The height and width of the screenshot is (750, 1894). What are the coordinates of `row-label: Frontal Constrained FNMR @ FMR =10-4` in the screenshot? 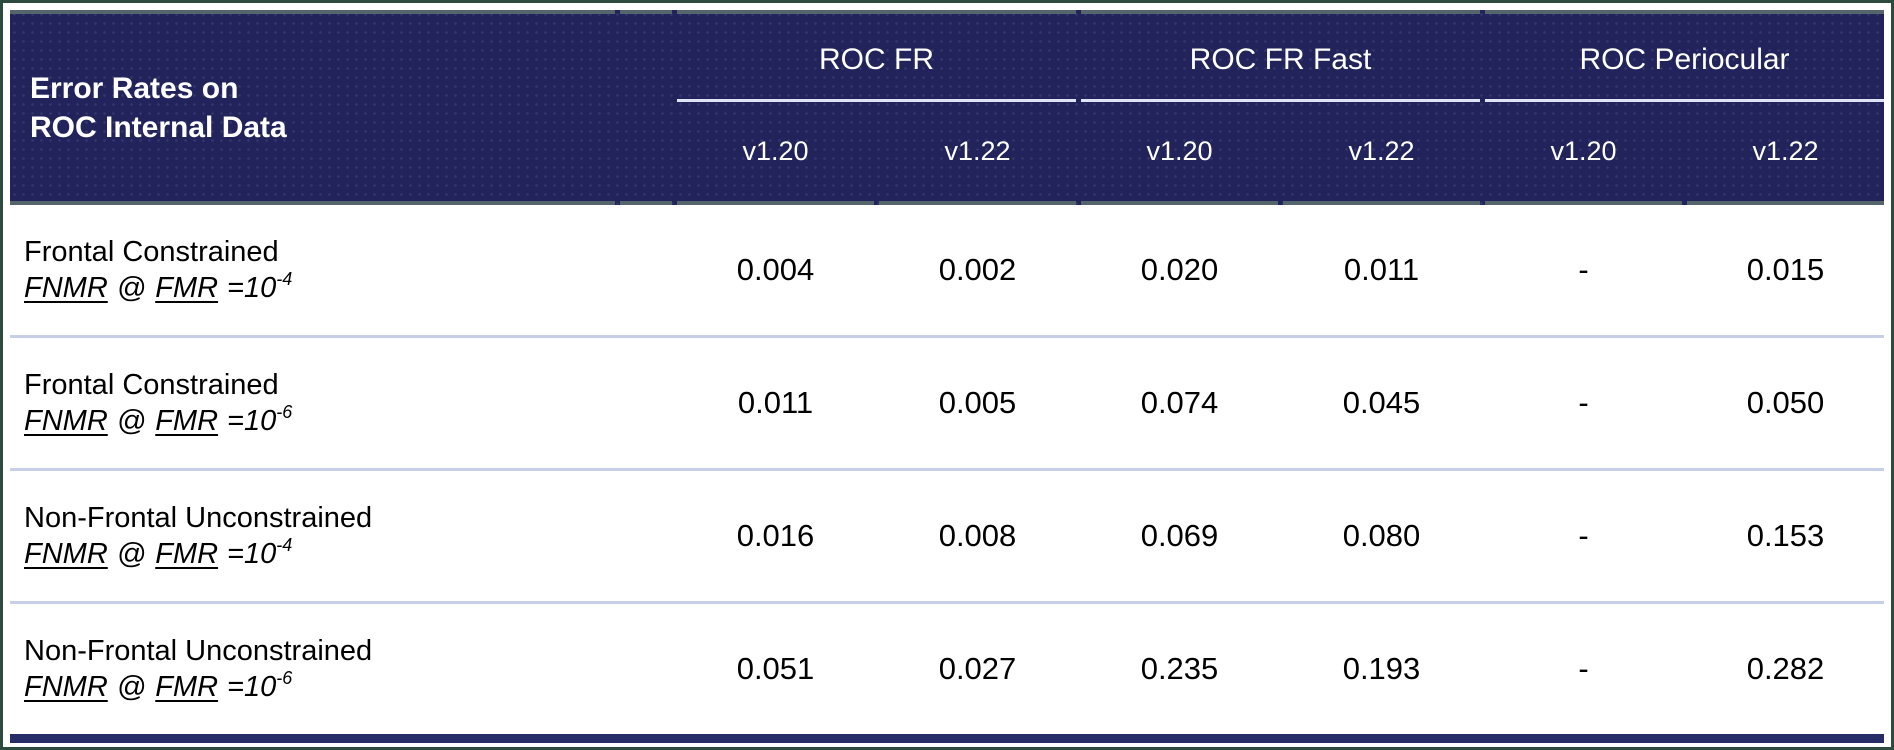 It's located at (312, 270).